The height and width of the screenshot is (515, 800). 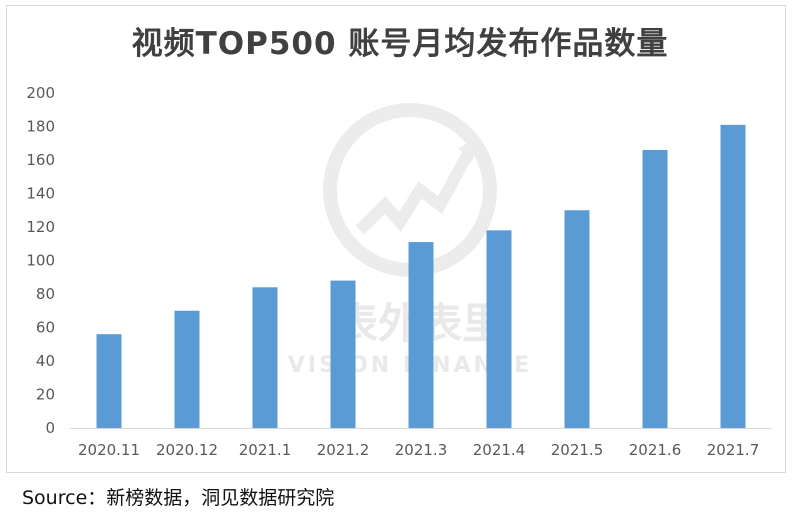 What do you see at coordinates (45, 361) in the screenshot?
I see `y-tick-label: 40` at bounding box center [45, 361].